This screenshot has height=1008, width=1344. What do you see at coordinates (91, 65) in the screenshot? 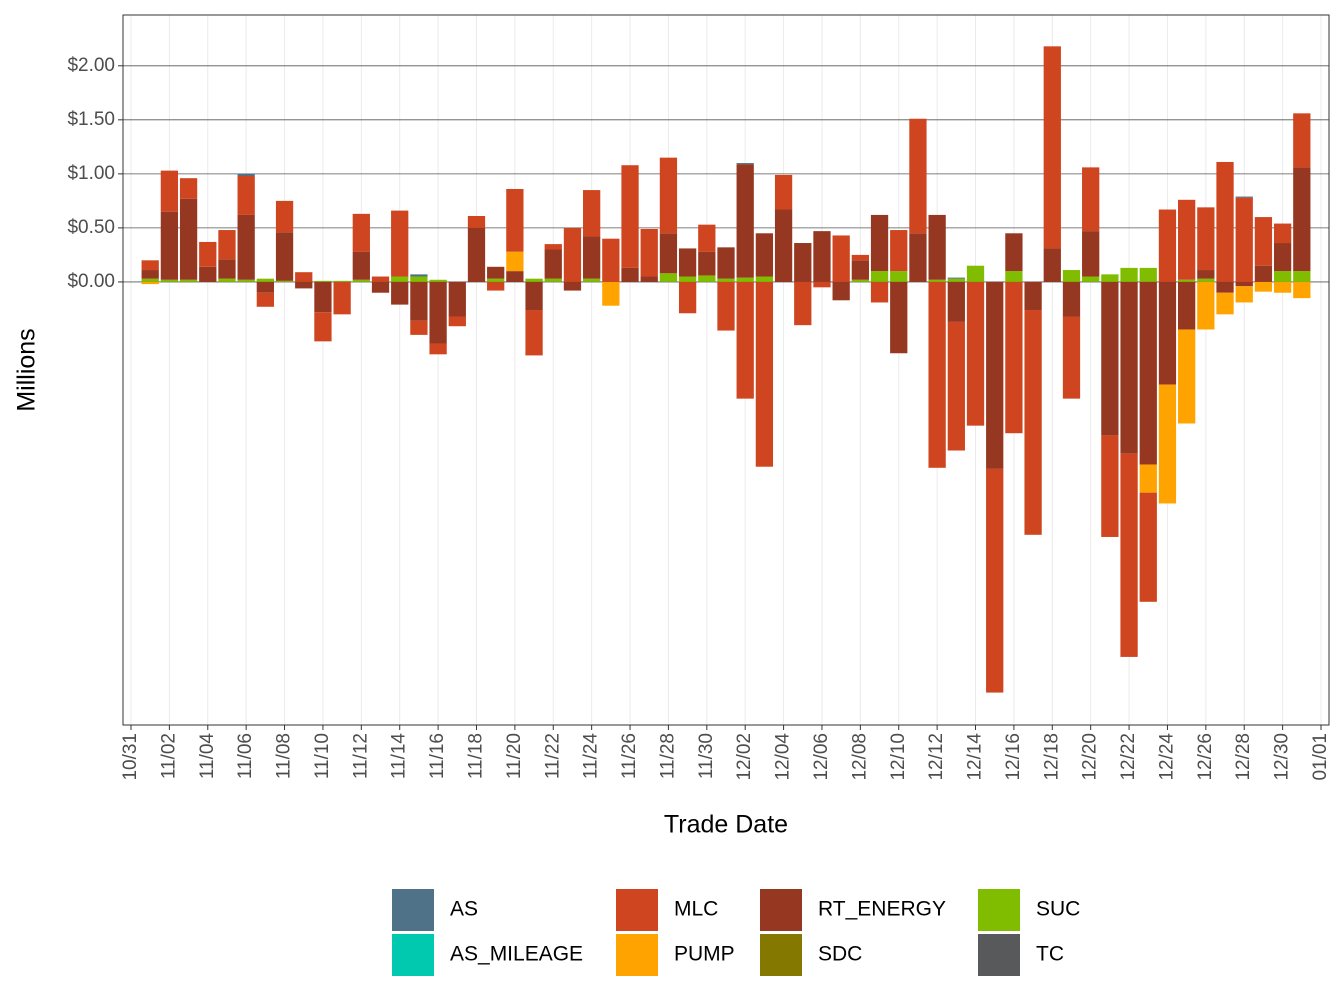
I see `y-tick-label: $2.00` at bounding box center [91, 65].